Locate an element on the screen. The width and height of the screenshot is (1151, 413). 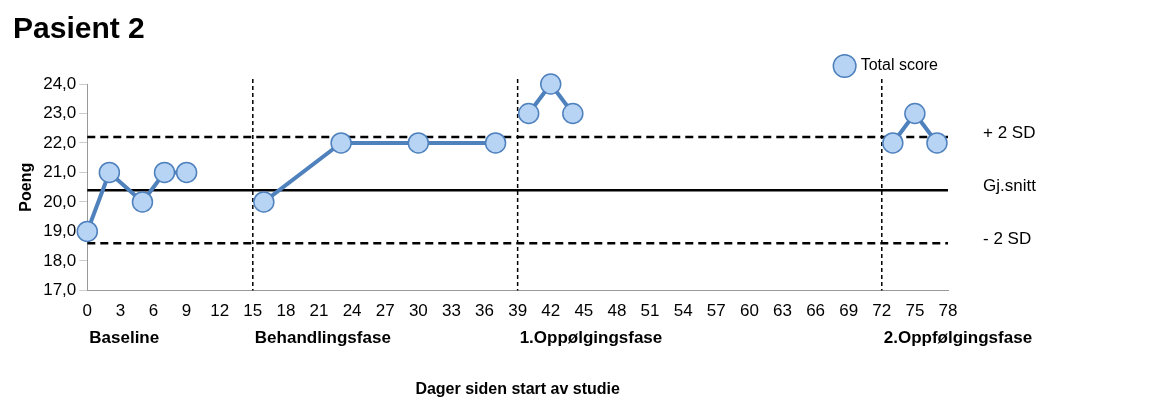
x-tick-label: 69 is located at coordinates (849, 311).